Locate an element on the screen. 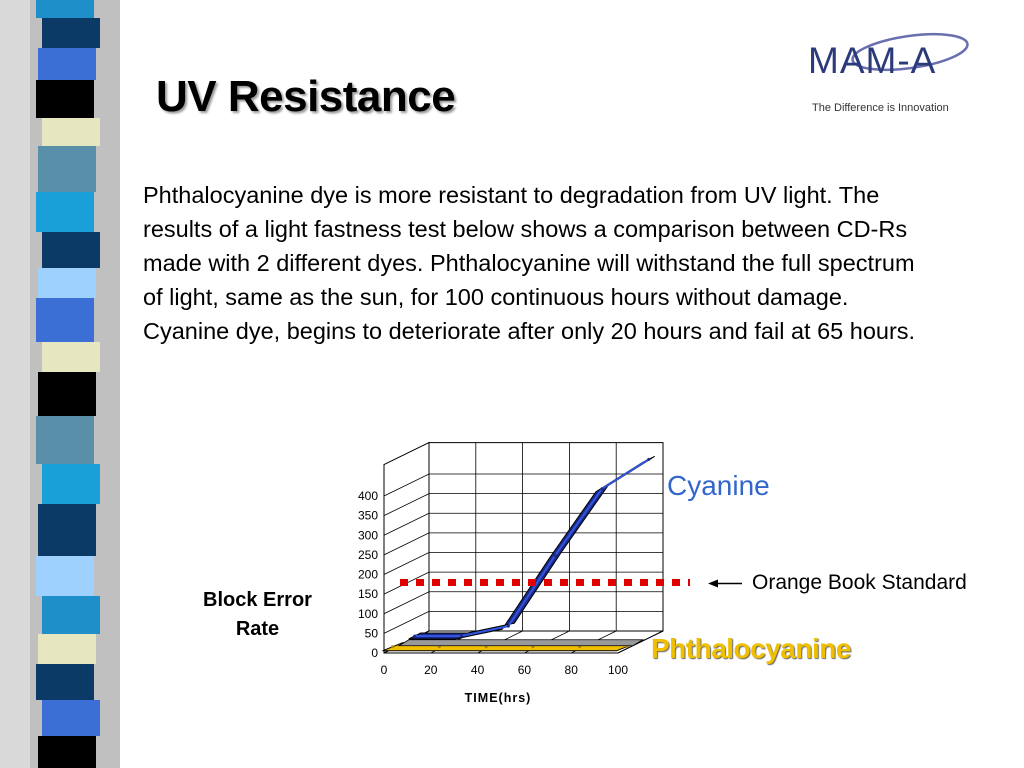 This screenshot has height=768, width=1024. x-tick-label: 60 is located at coordinates (525, 670).